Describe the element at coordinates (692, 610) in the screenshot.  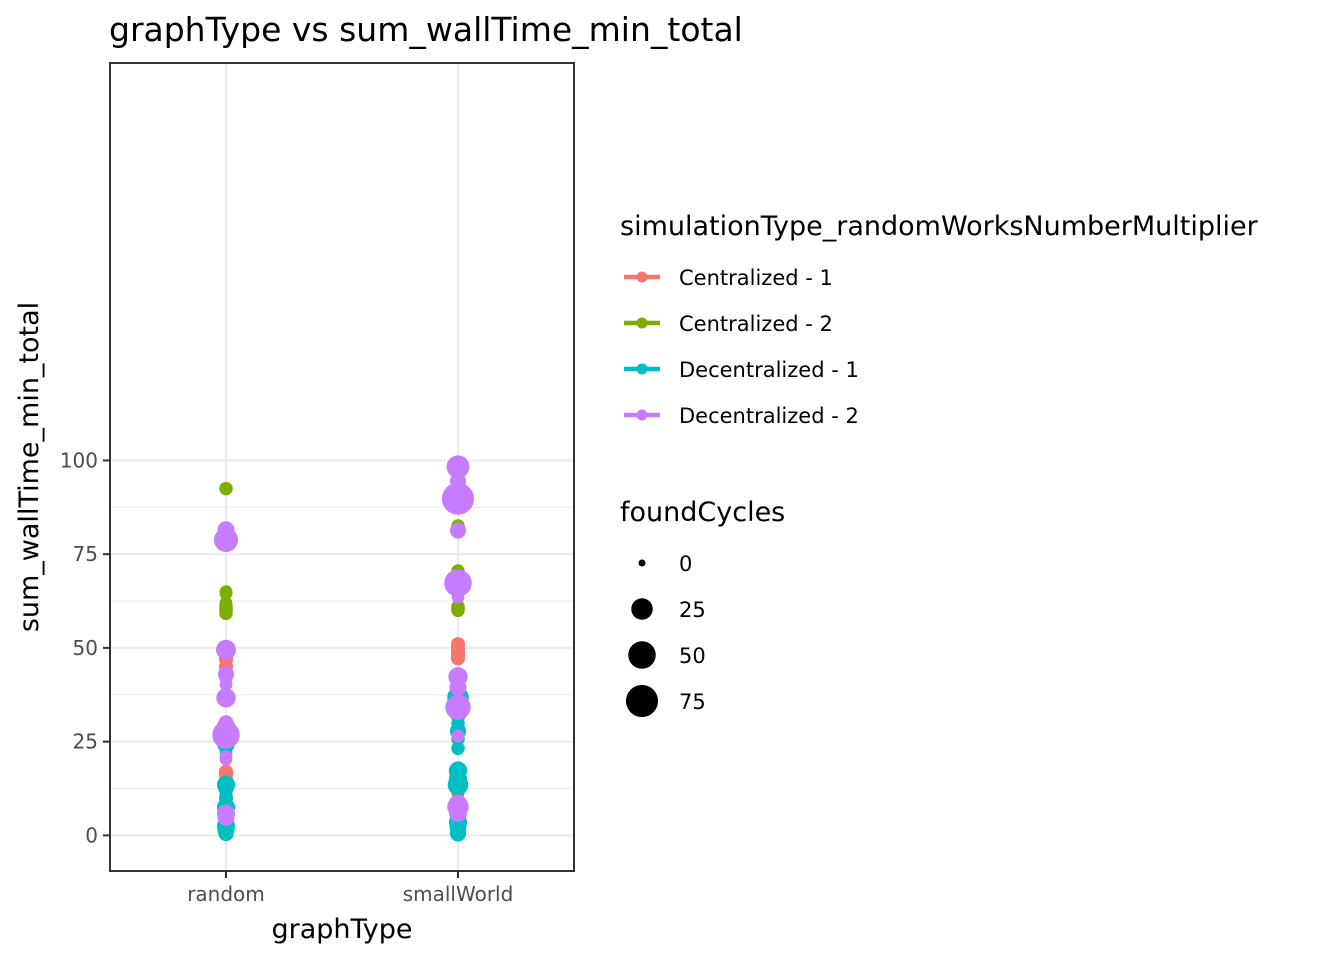
I see `size-legend-label: 25` at that location.